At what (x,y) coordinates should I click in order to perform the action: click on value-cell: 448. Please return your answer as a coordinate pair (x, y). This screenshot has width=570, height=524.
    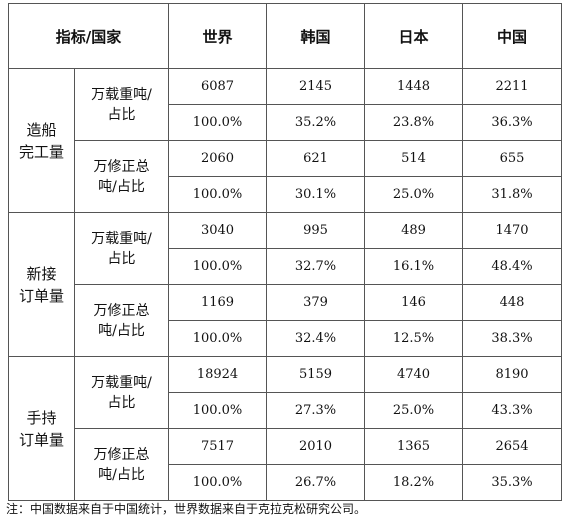
    Looking at the image, I should click on (512, 302).